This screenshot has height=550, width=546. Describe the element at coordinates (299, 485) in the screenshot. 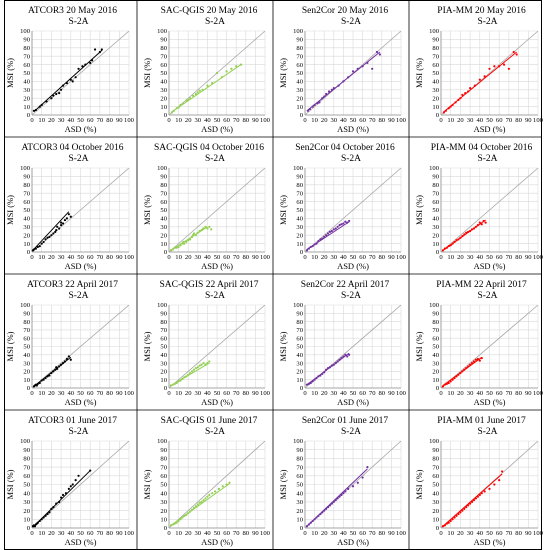

I see `y-tick-label: 50` at that location.